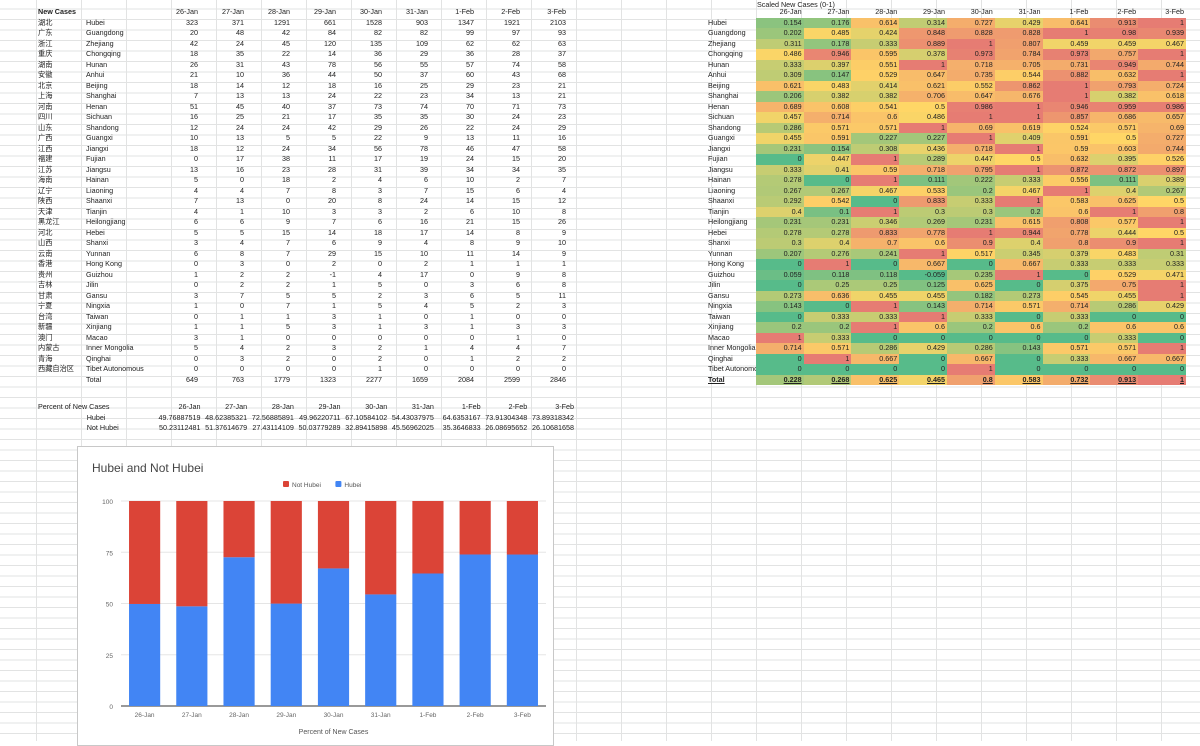 This screenshot has width=1200, height=746. Describe the element at coordinates (470, 53) in the screenshot. I see `case-count-cell: 36` at that location.